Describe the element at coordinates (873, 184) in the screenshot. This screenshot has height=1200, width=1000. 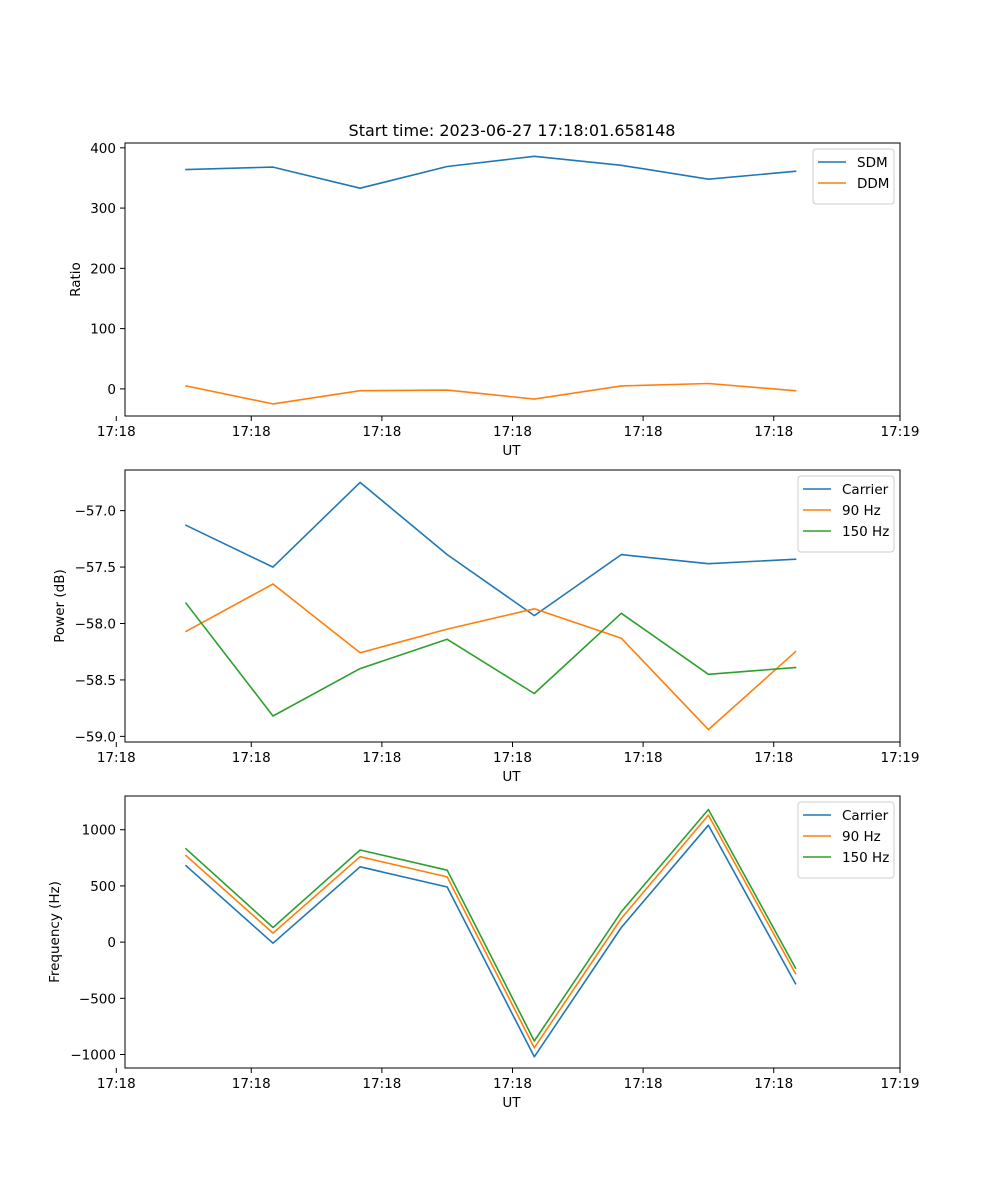
I see `legend-label: DDM` at that location.